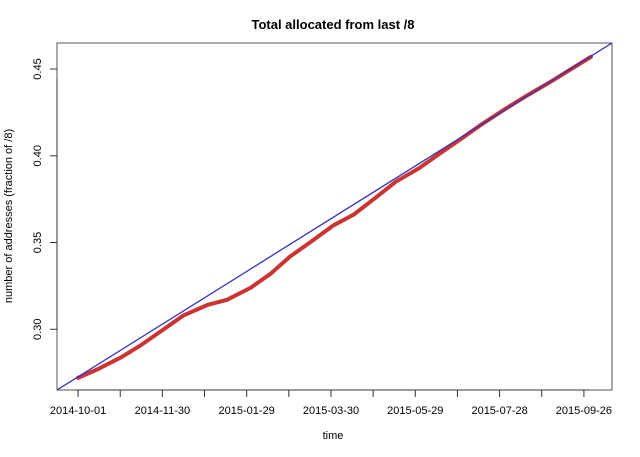  What do you see at coordinates (38, 155) in the screenshot?
I see `y-tick-label: 0.40` at bounding box center [38, 155].